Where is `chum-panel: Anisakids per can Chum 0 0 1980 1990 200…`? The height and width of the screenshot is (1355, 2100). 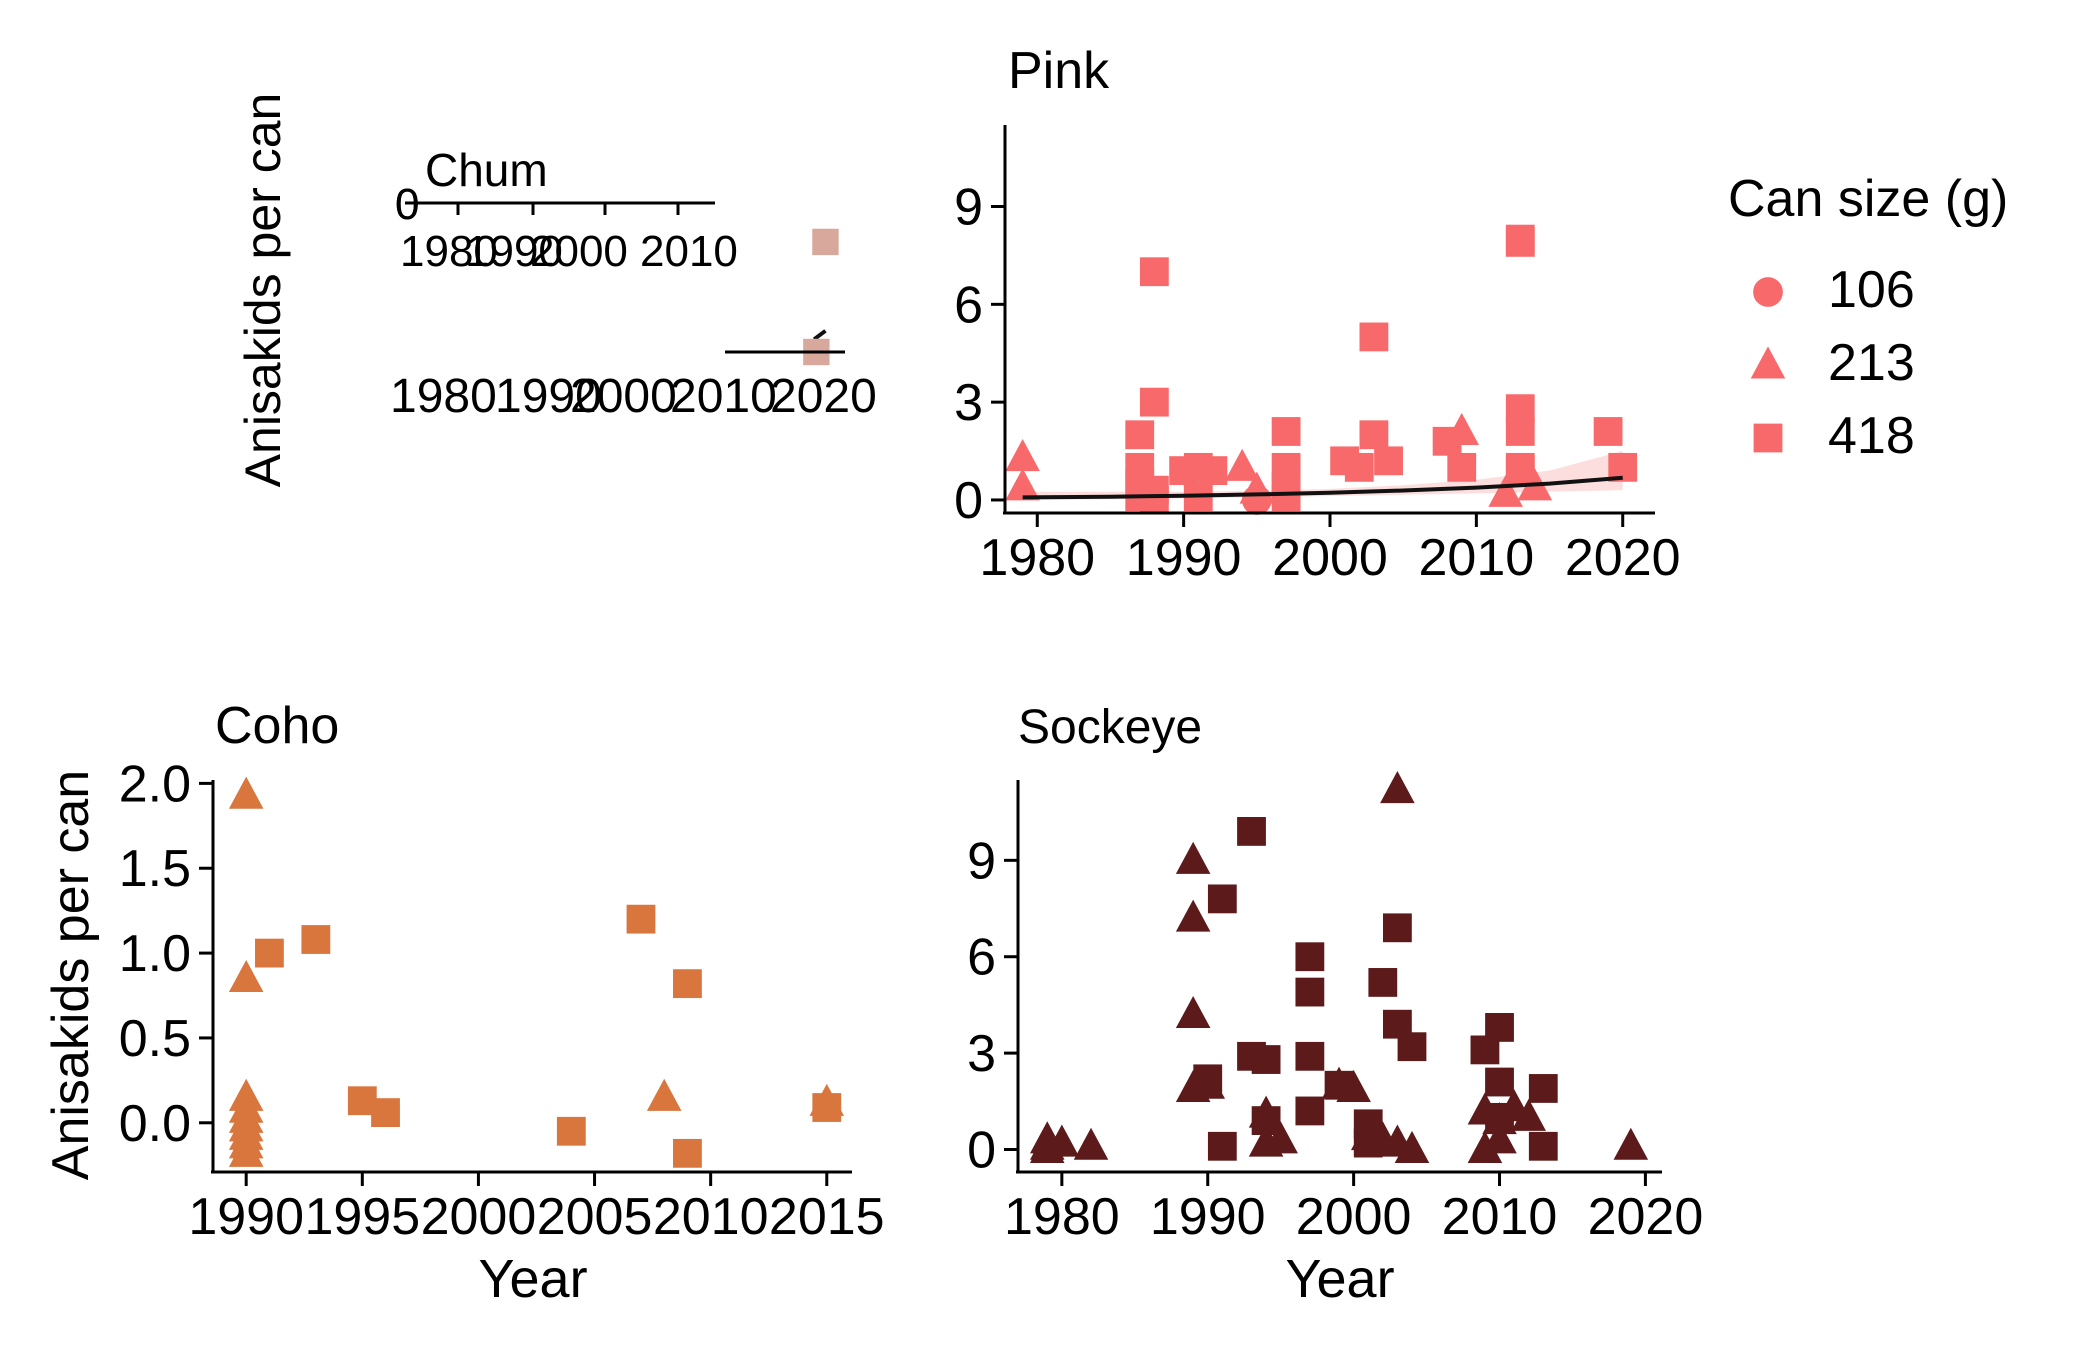
chum-panel: Anisakids per can Chum 0 0 1980 1990 200… is located at coordinates (556, 290).